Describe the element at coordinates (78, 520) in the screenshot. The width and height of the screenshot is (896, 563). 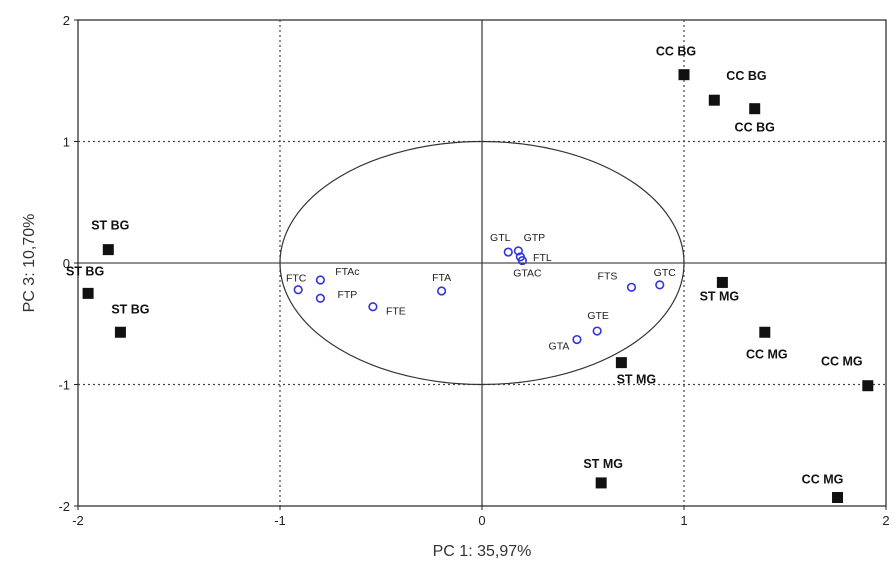
I see `x-tick-label: -2` at that location.